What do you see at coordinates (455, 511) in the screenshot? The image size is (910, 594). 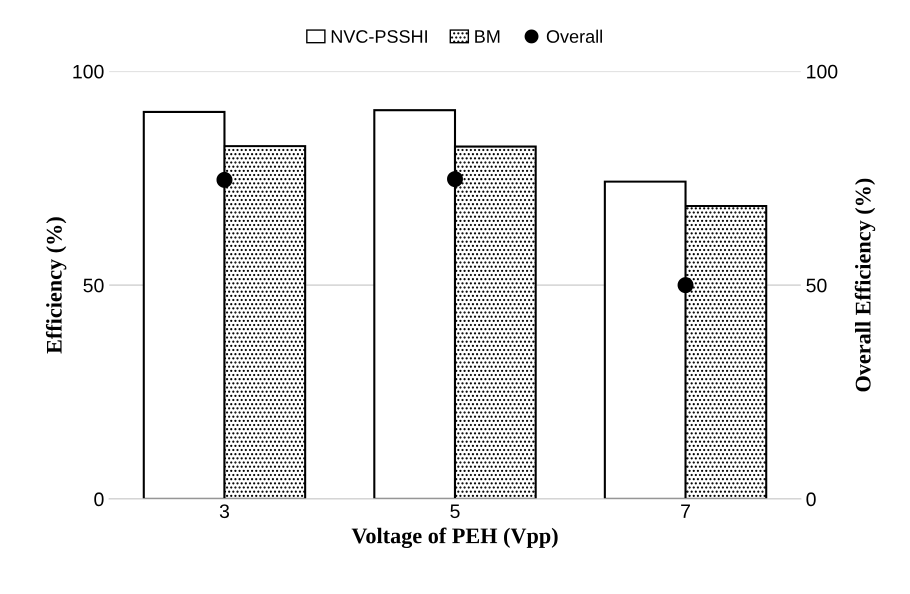 I see `x-tick-label: 5` at bounding box center [455, 511].